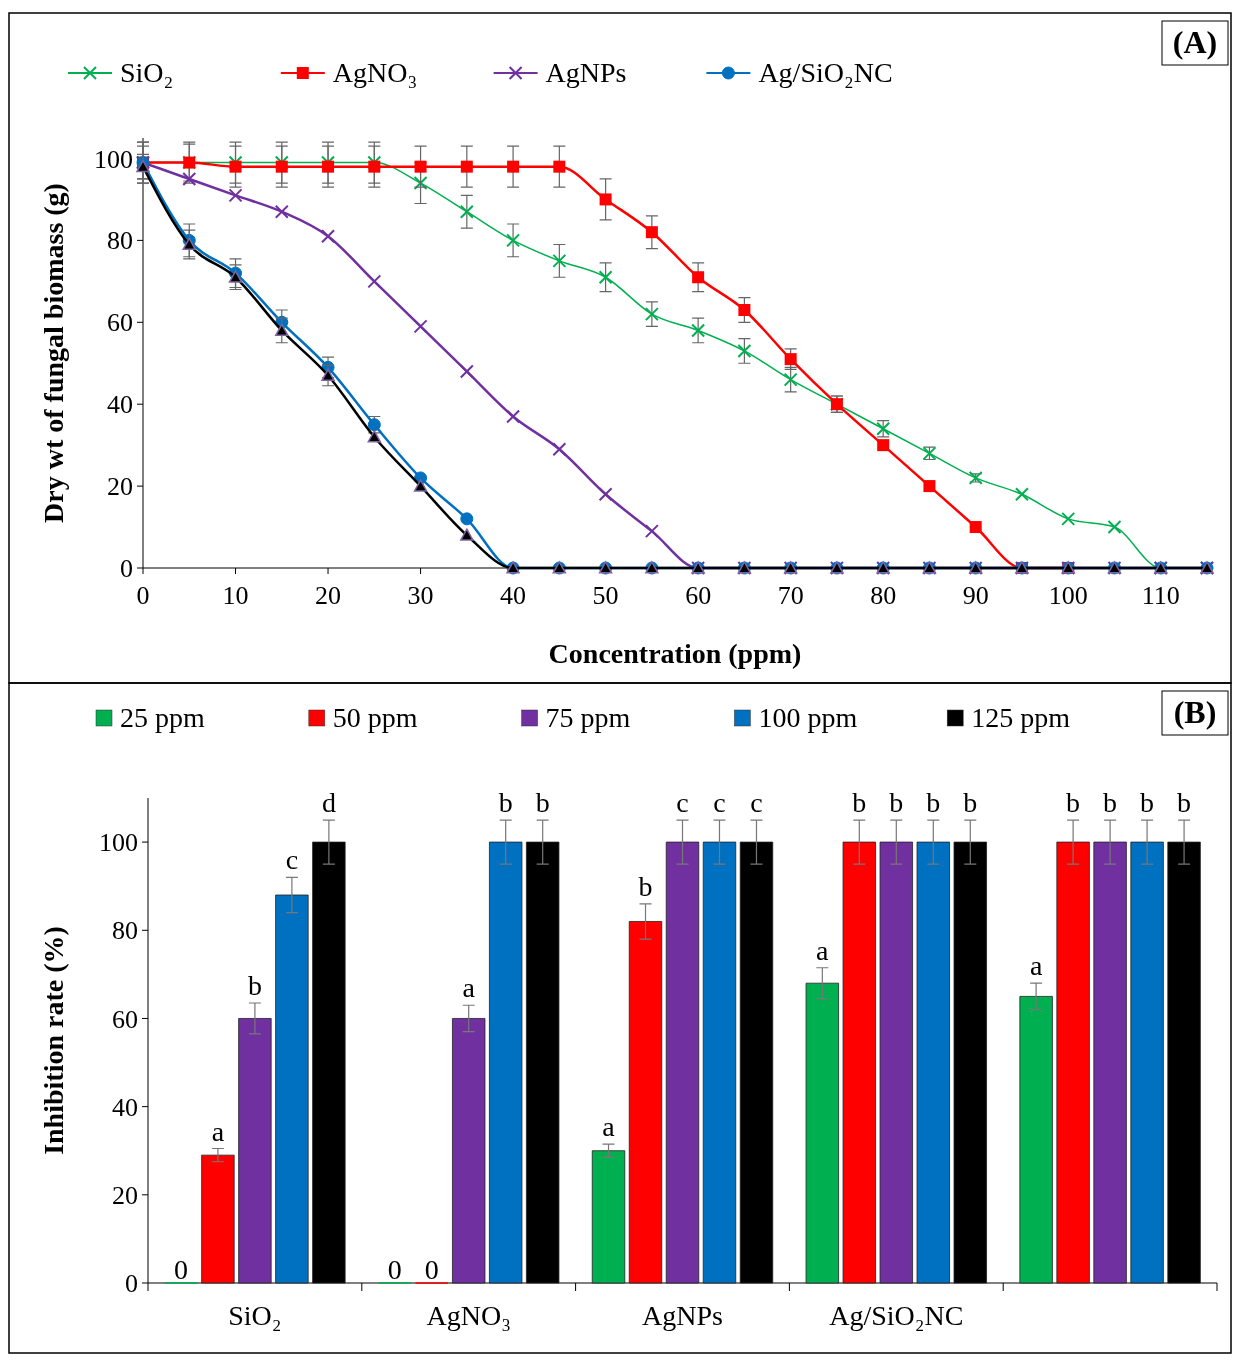 The width and height of the screenshot is (1240, 1369). What do you see at coordinates (682, 1315) in the screenshot?
I see `x-tick-label: AgNPs` at bounding box center [682, 1315].